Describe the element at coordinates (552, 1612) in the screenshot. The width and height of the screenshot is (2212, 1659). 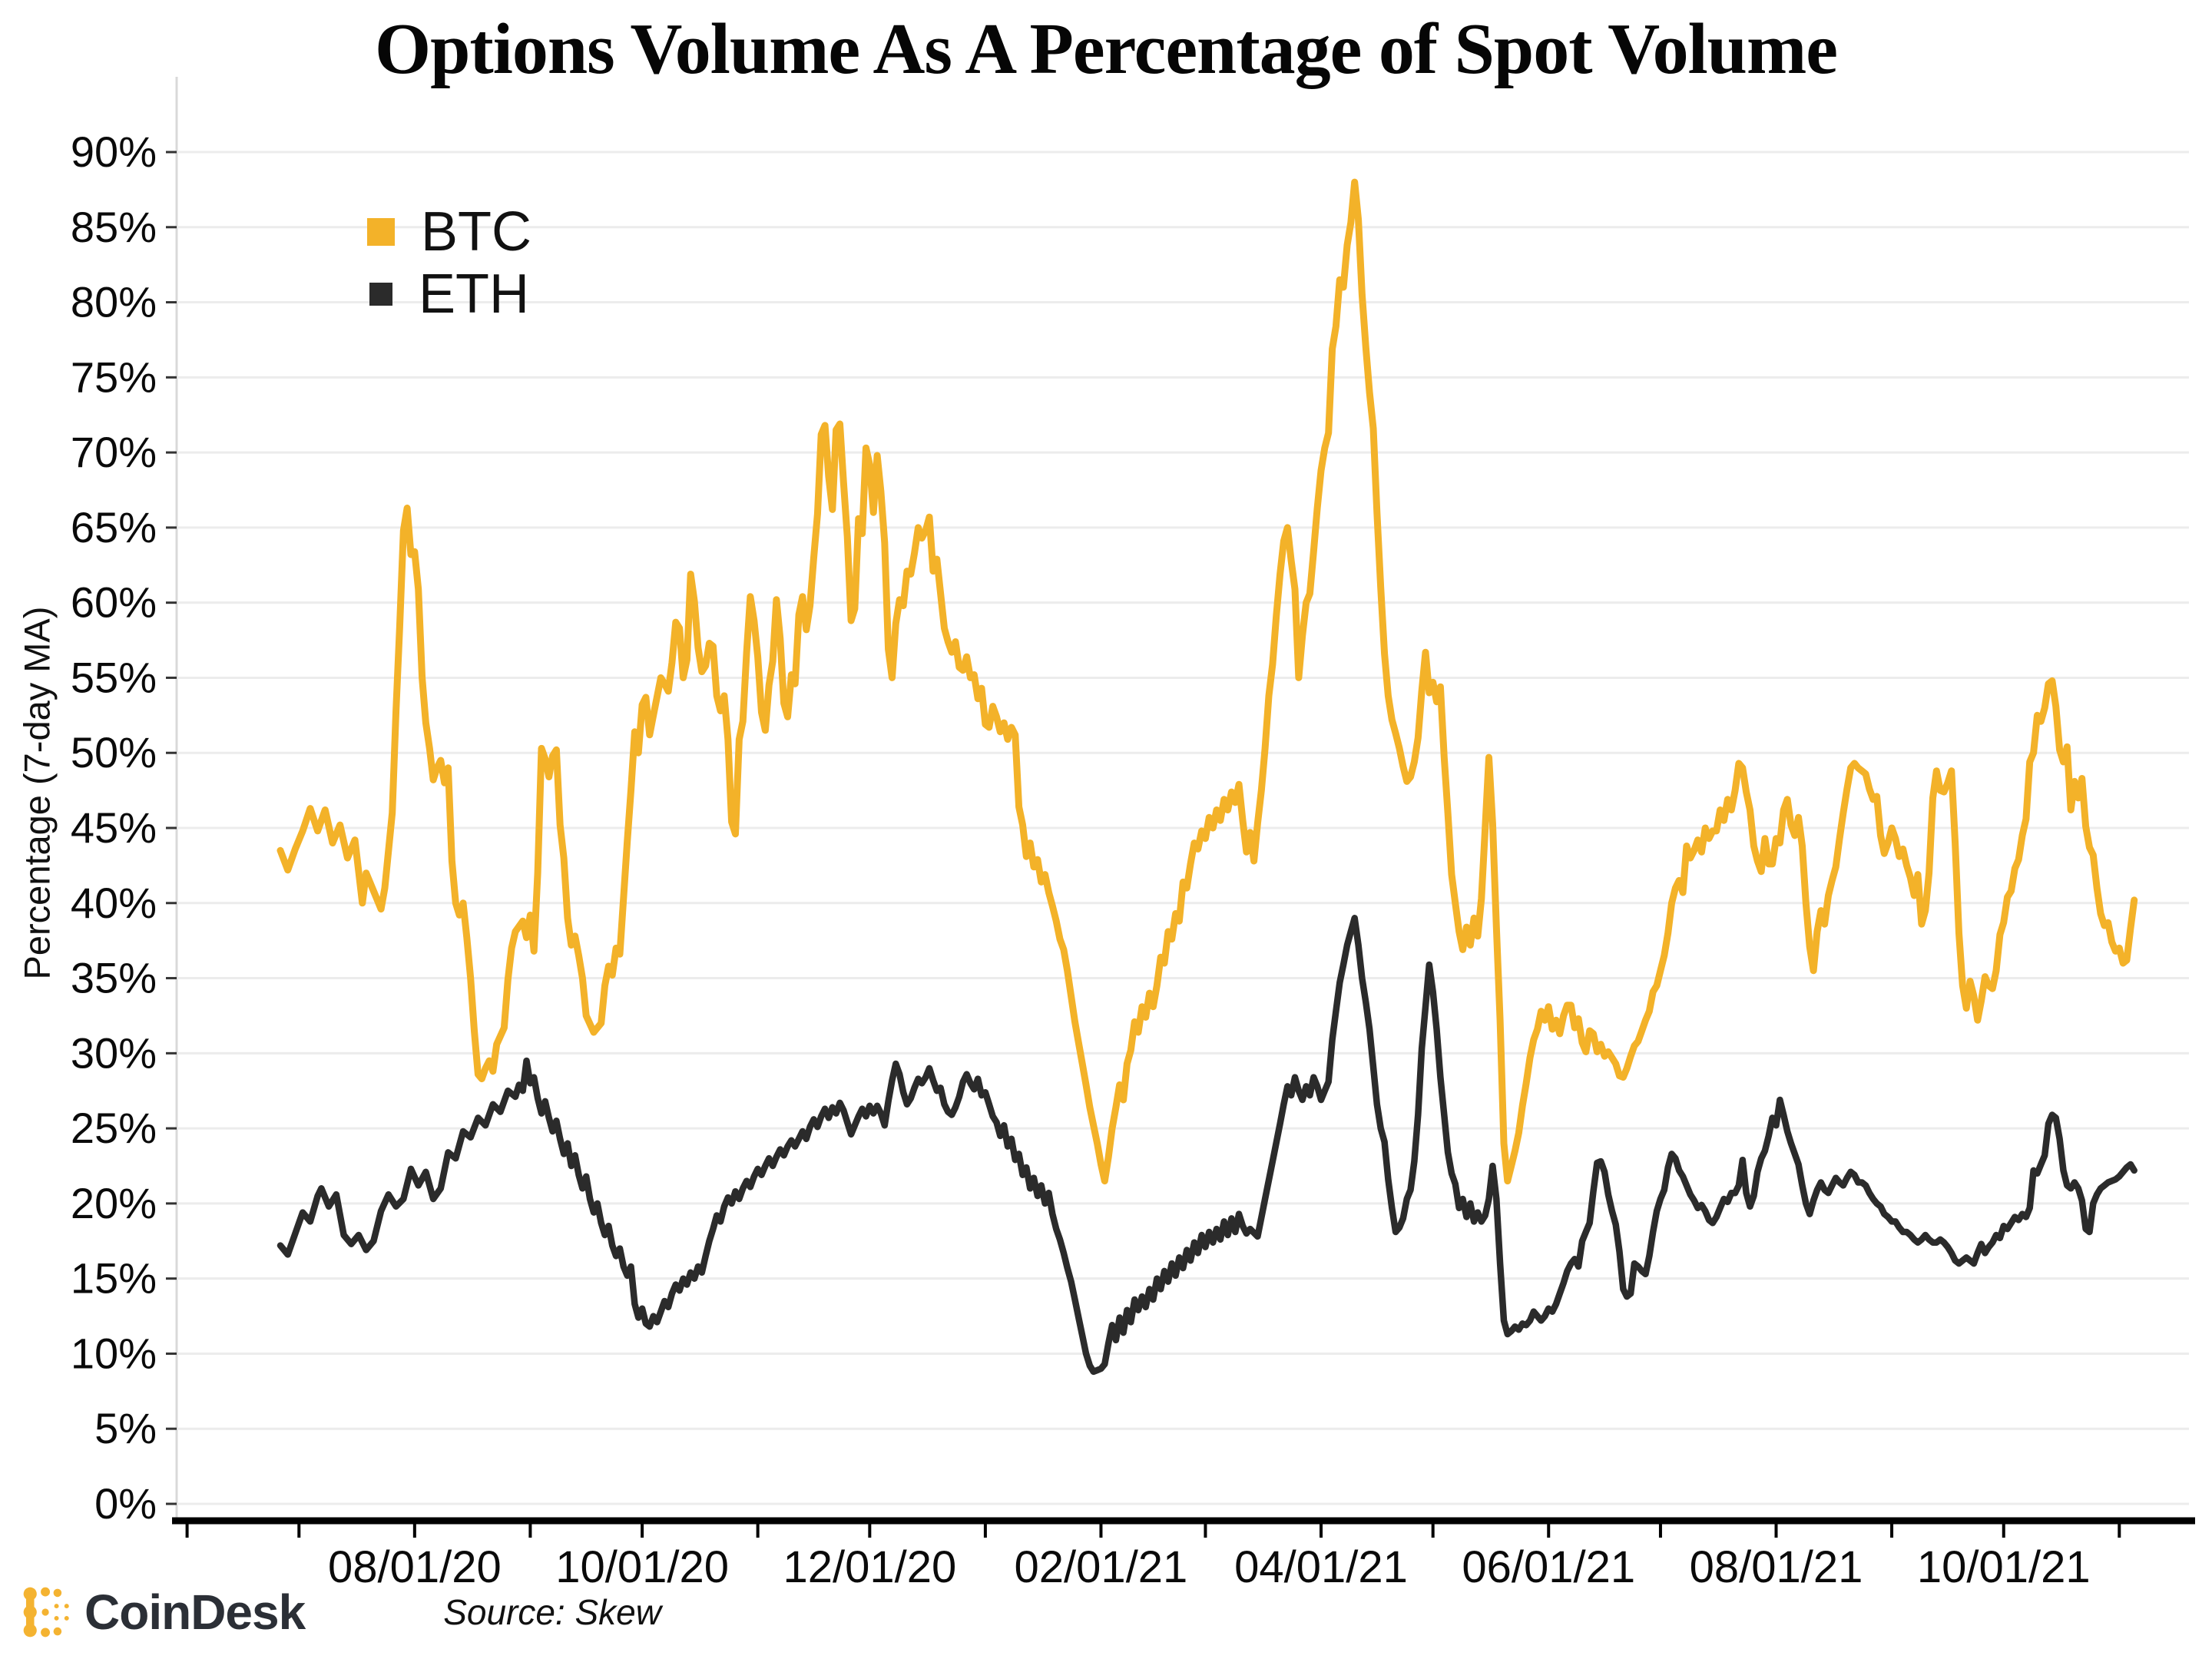
I see `source-note: Source: Skew` at that location.